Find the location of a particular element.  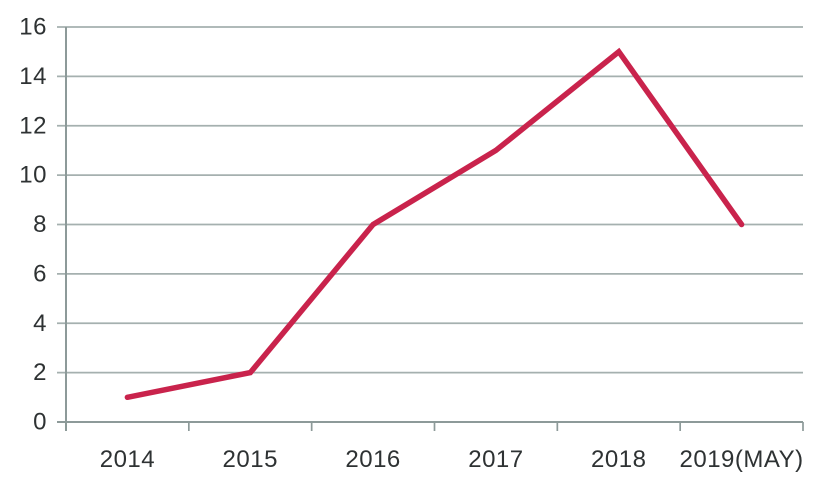

y-tick-label: 8 is located at coordinates (40, 224).